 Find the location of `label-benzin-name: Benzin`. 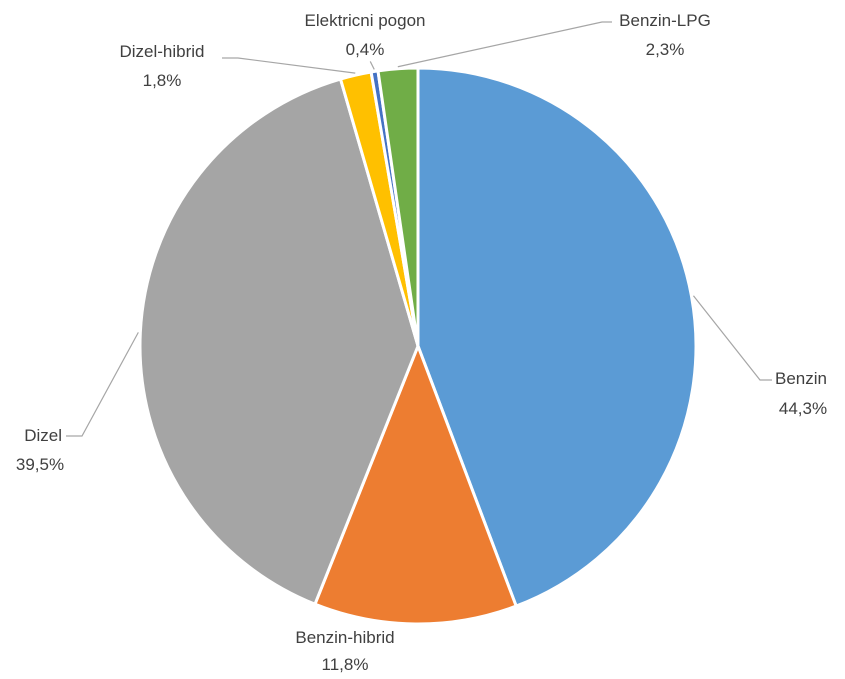

label-benzin-name: Benzin is located at coordinates (801, 378).